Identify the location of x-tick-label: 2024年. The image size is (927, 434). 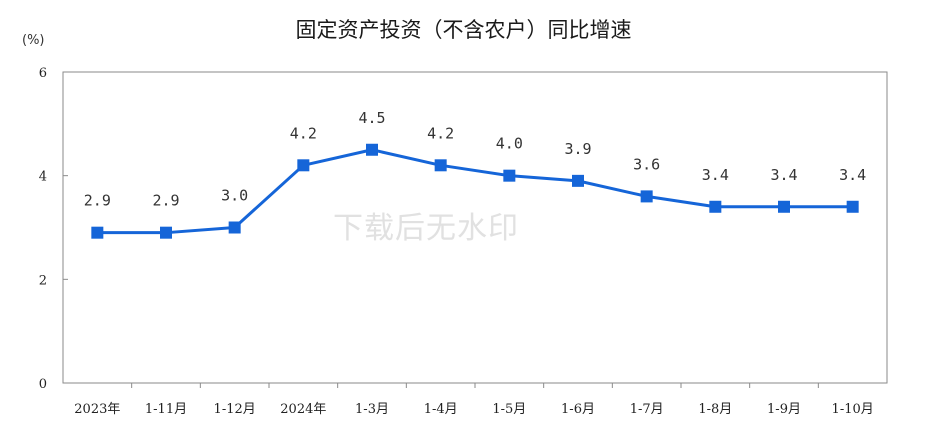
(303, 409).